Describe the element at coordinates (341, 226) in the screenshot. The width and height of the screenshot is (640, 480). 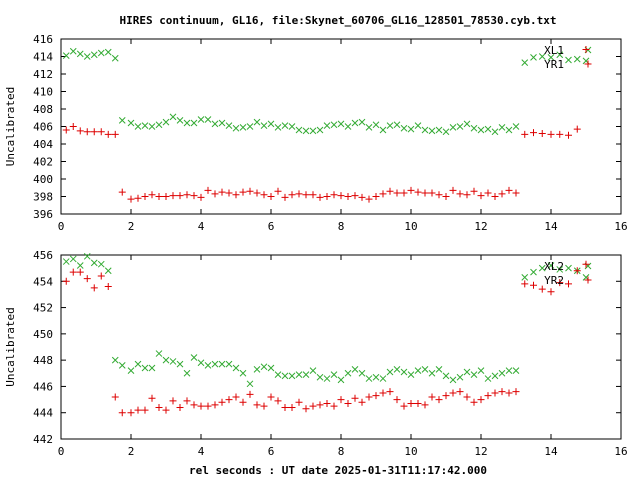
I see `x-tick-label: 8` at that location.